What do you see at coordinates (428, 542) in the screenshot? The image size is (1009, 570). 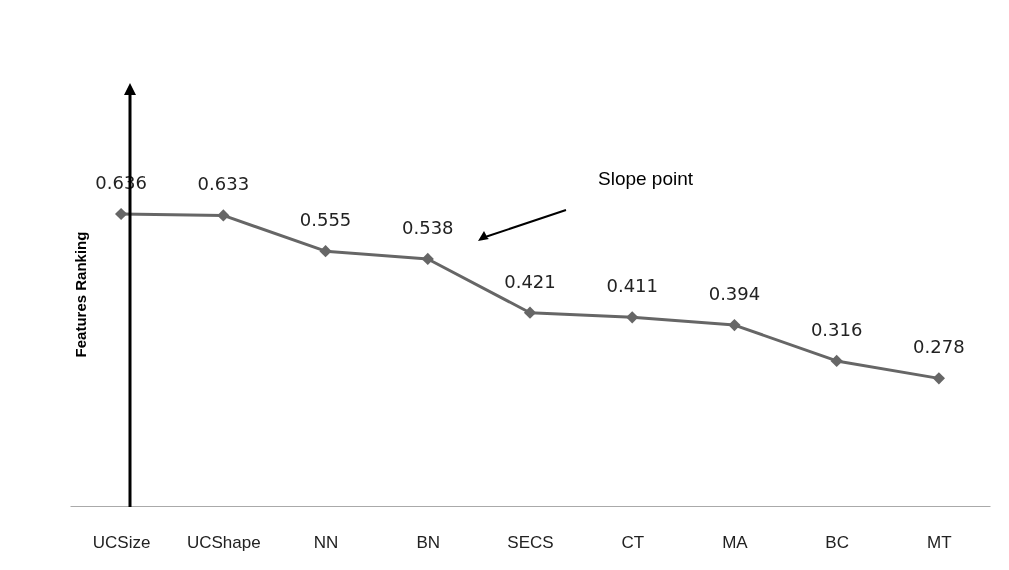 I see `x-tick-label: BN` at bounding box center [428, 542].